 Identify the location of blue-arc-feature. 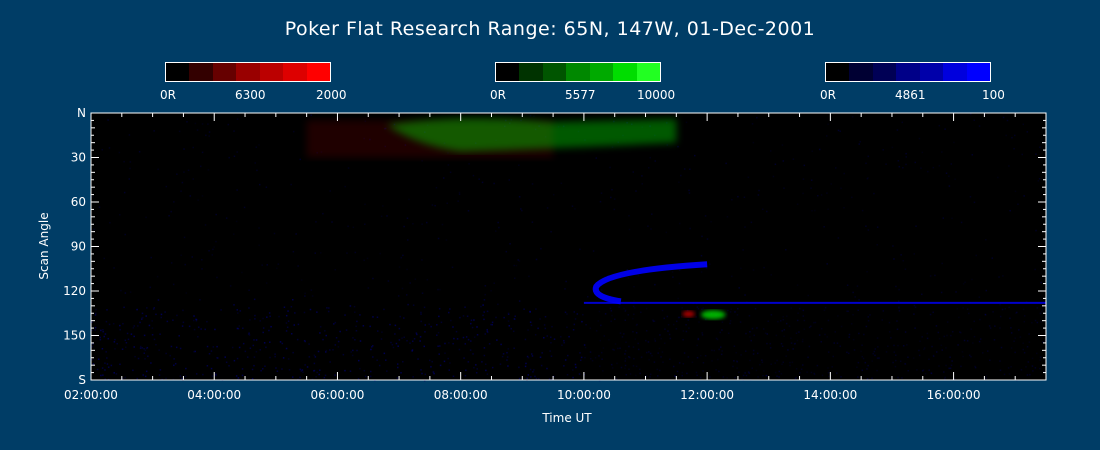
(650, 283).